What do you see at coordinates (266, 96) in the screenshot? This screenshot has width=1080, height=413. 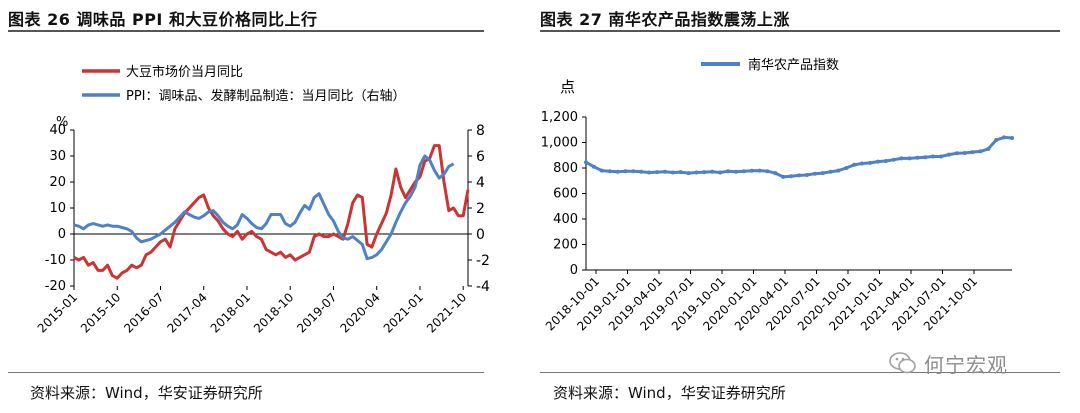 I see `legend-label-ppi: PPI：调味品、发酵制品制造：当月同比（右轴）` at bounding box center [266, 96].